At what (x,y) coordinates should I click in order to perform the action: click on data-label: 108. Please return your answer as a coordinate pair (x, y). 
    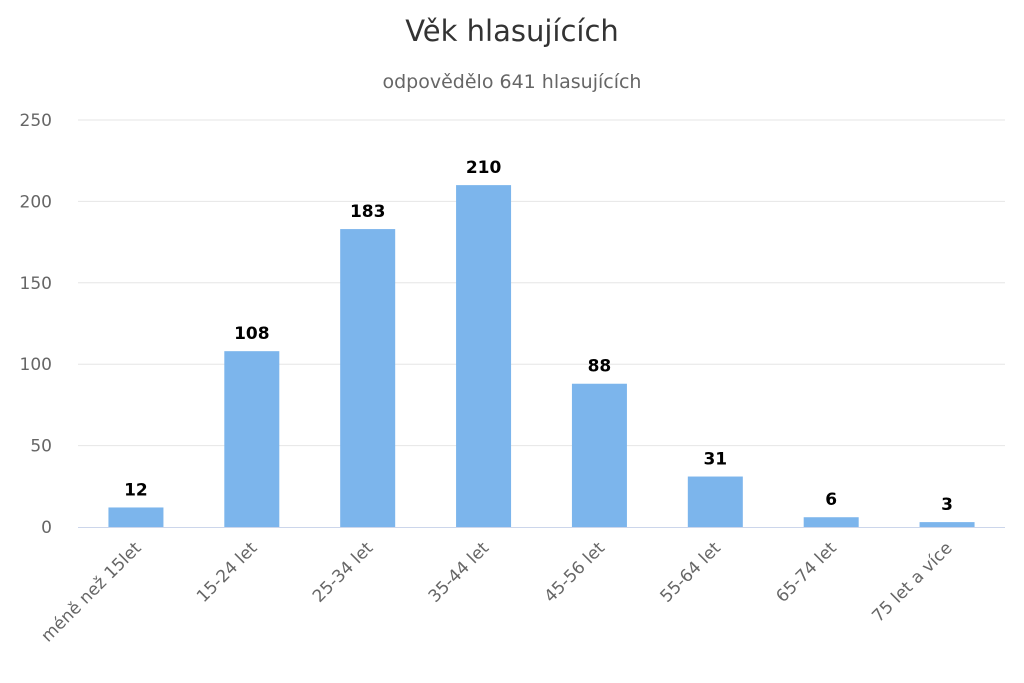
    Looking at the image, I should click on (252, 334).